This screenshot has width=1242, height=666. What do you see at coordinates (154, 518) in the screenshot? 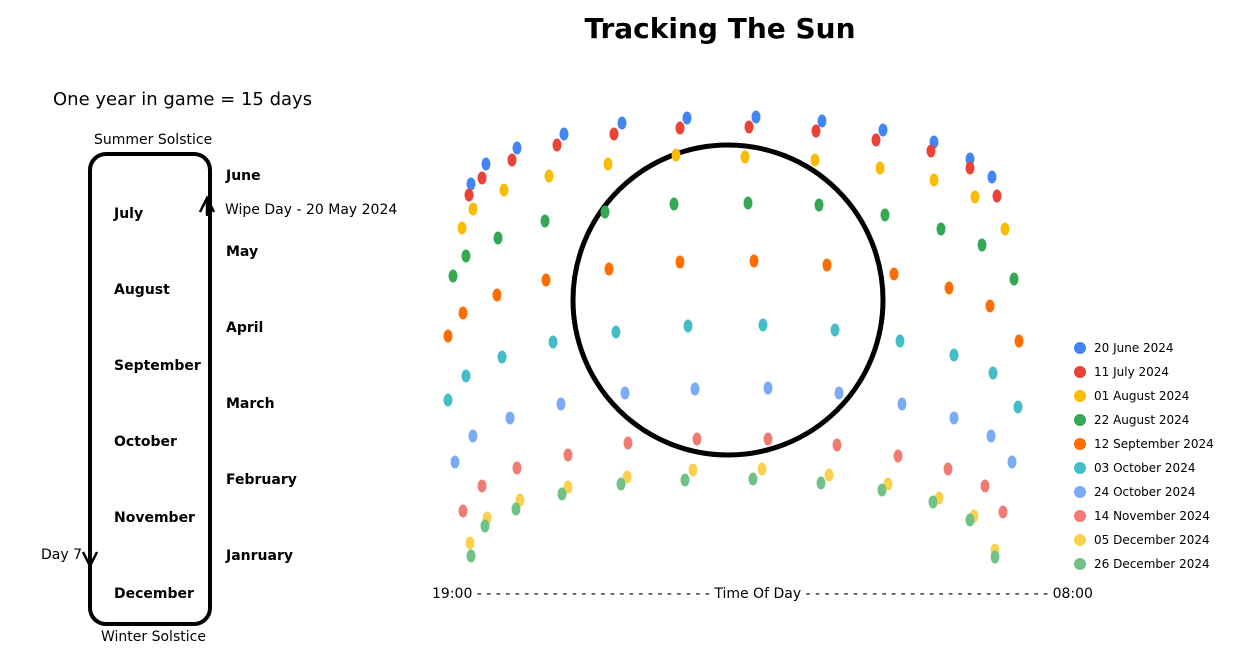
I see `month-november: November` at bounding box center [154, 518].